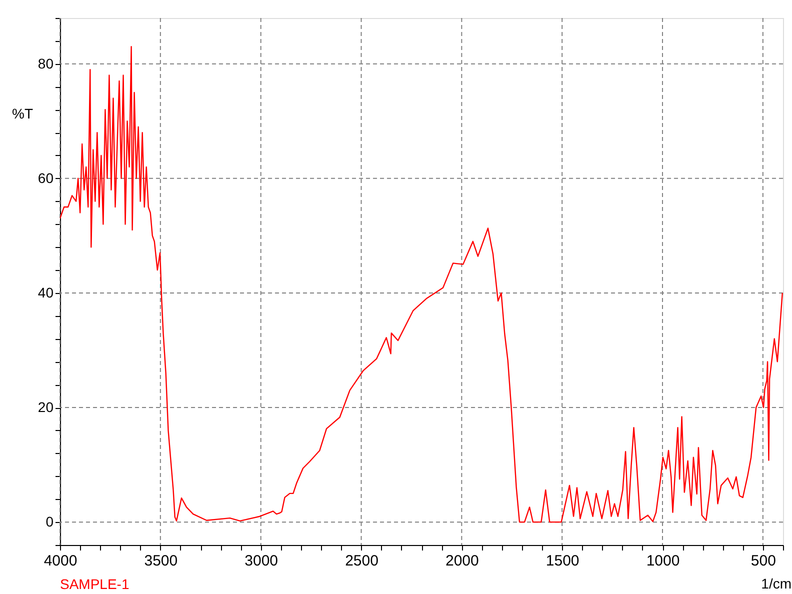  I want to click on x-tick-label: 3500, so click(161, 561).